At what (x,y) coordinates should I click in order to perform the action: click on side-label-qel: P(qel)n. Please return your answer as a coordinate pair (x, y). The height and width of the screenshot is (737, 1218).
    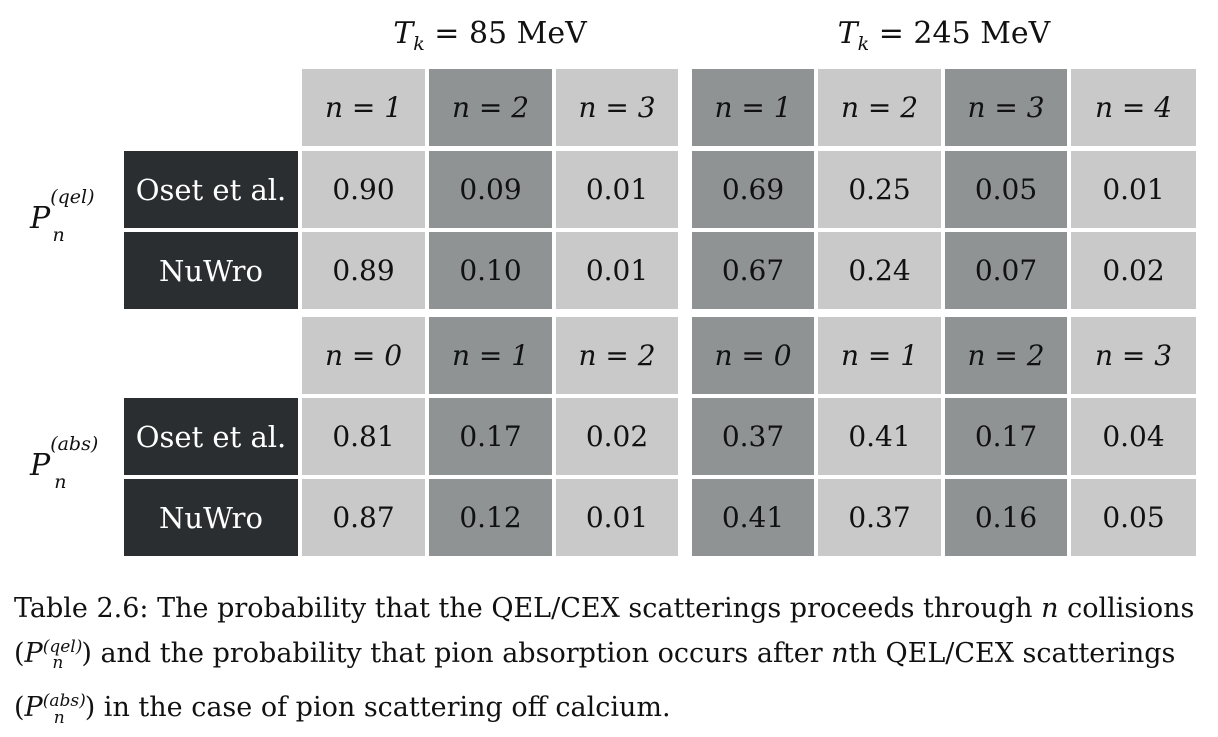
    Looking at the image, I should click on (62, 216).